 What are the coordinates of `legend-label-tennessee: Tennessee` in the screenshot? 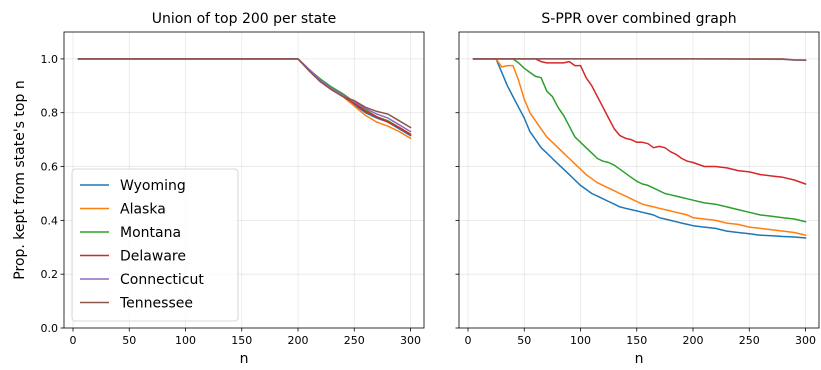 It's located at (156, 304).